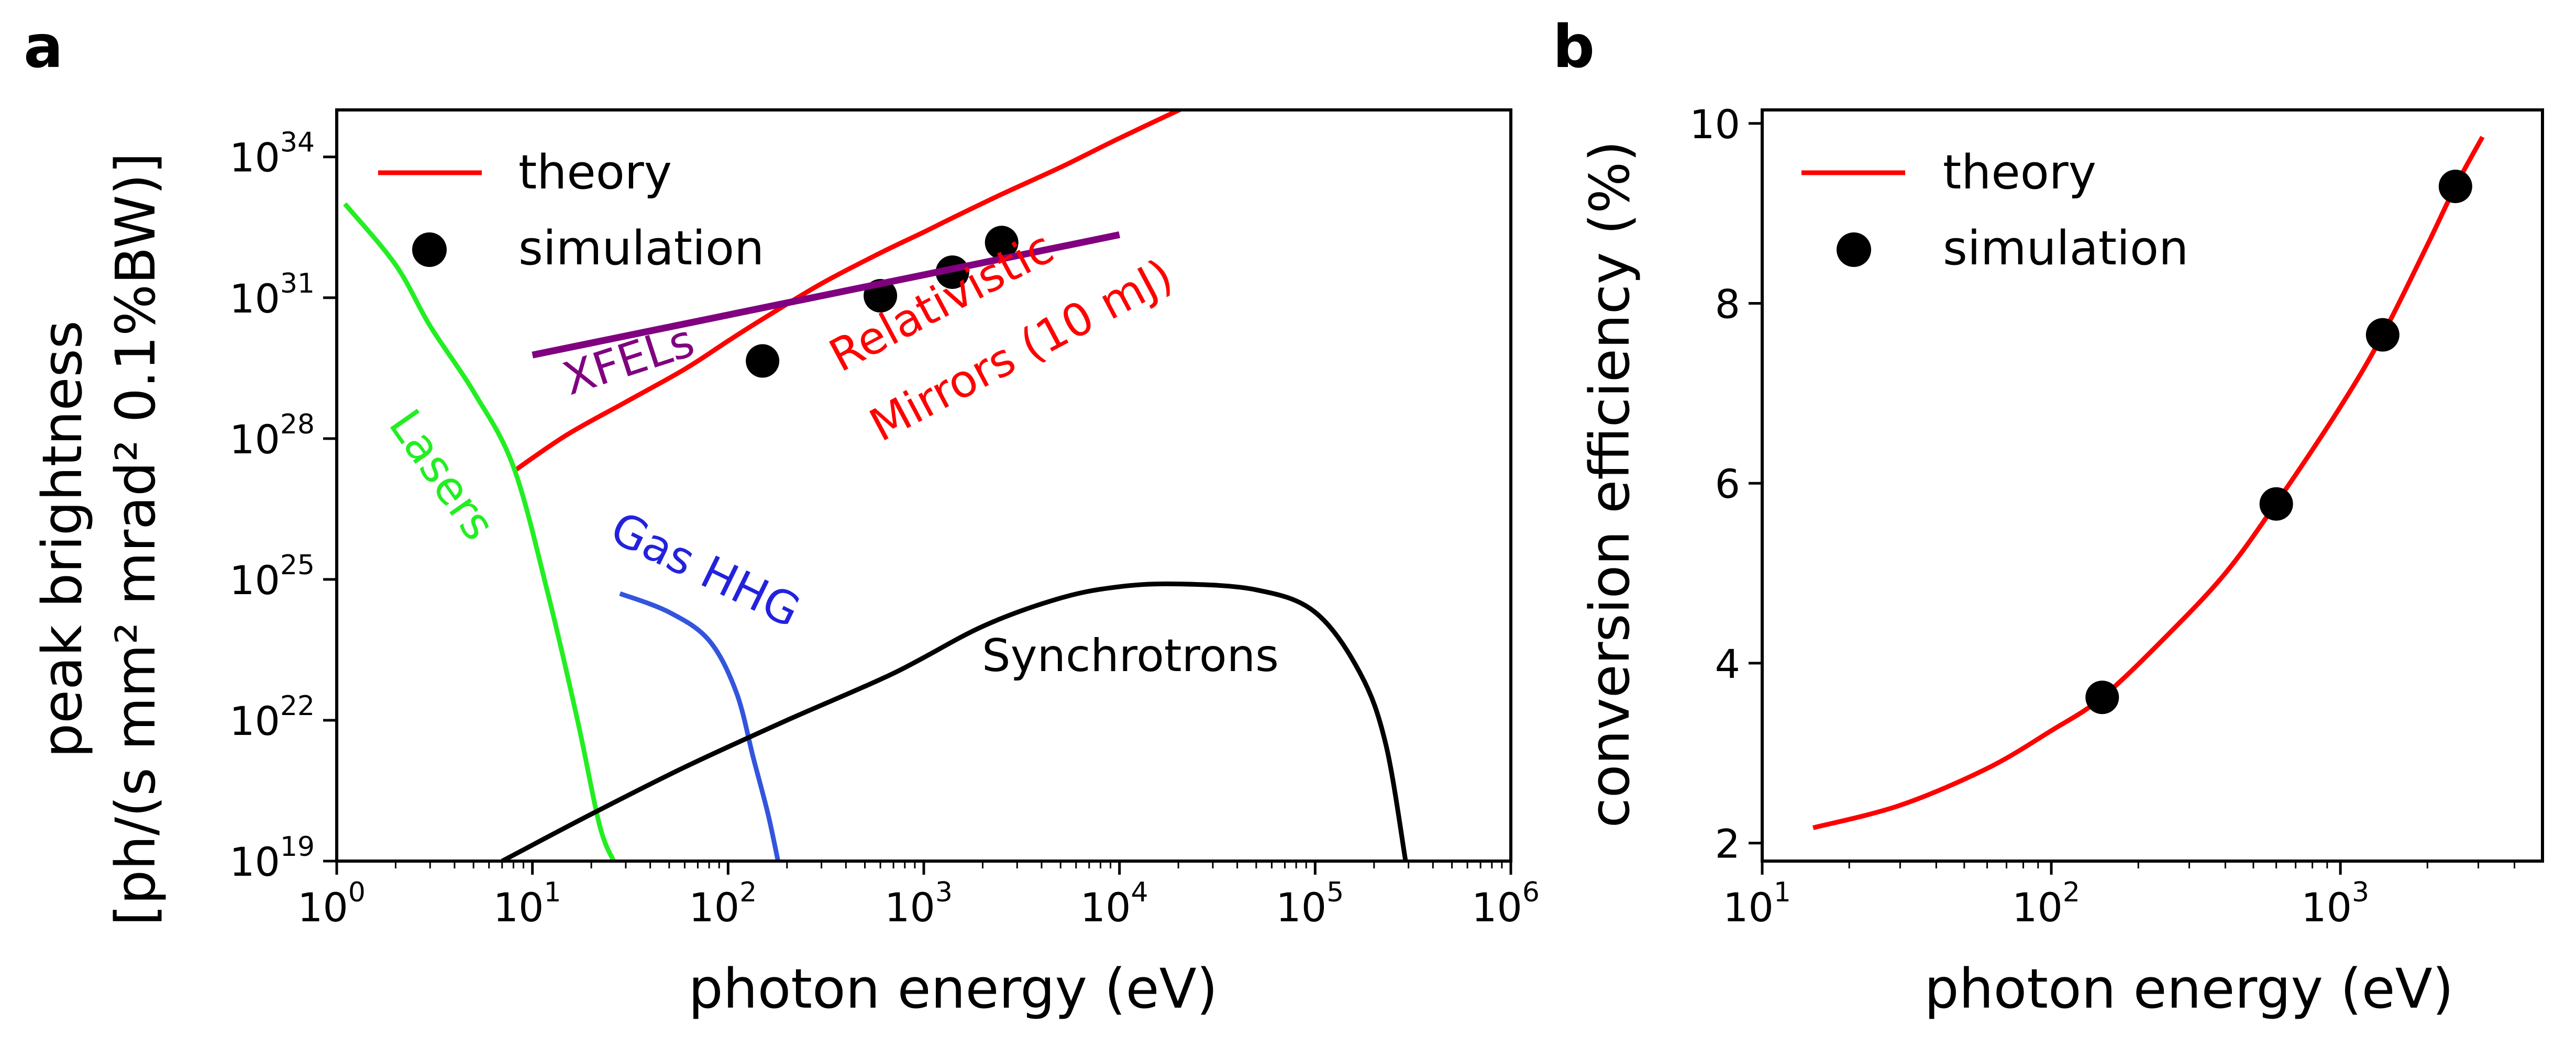 The image size is (2576, 1060). I want to click on panel-b-y-tick-label: 6, so click(1727, 484).